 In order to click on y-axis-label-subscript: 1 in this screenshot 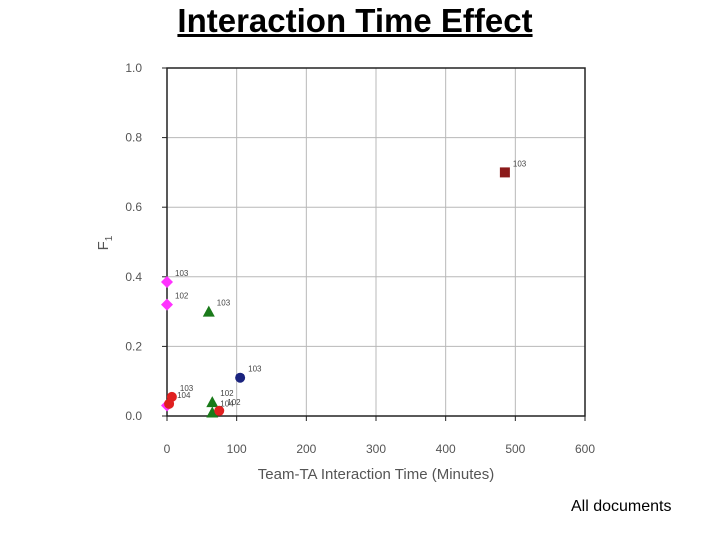, I will do `click(109, 238)`.